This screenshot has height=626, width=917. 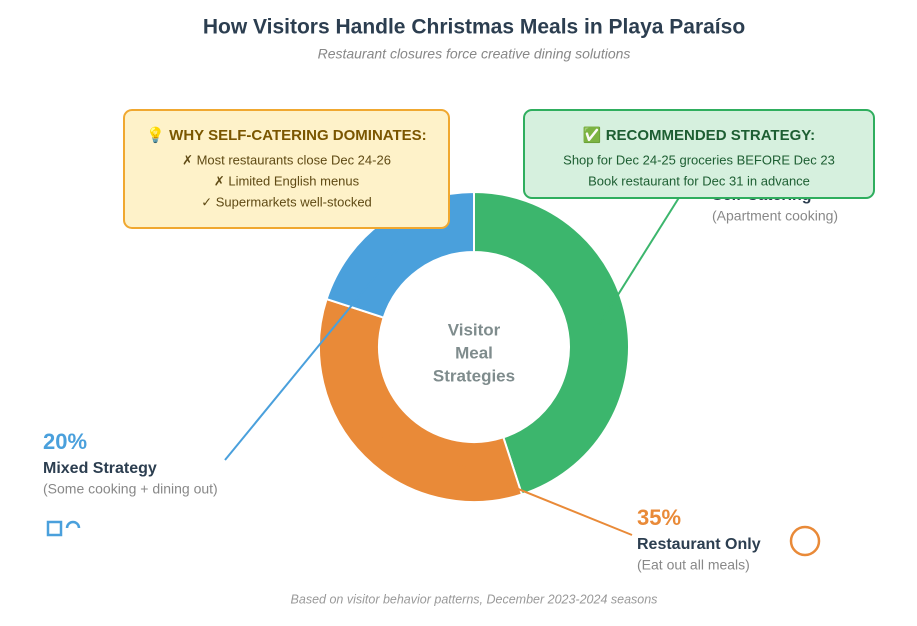 What do you see at coordinates (693, 565) in the screenshot?
I see `category-description: (Eat out all meals)` at bounding box center [693, 565].